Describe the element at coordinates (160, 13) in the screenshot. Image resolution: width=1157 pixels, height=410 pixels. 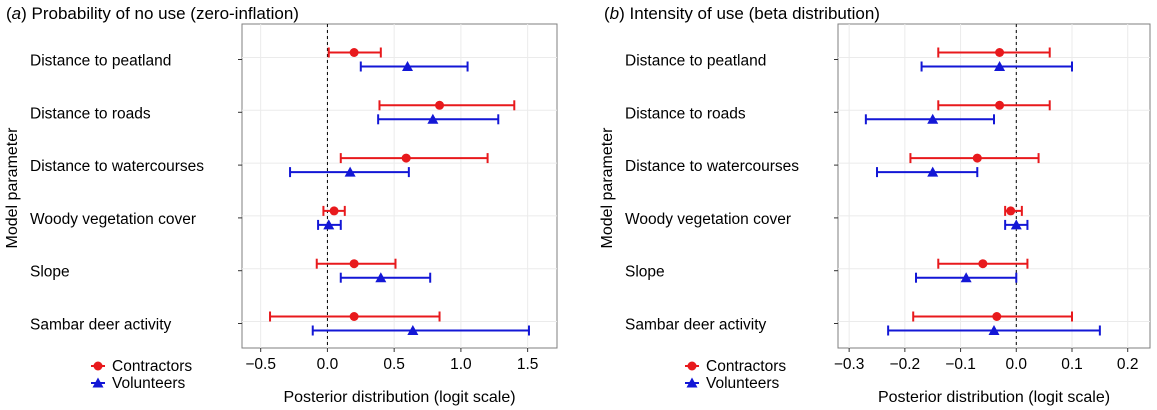
I see `title-part: ) Probability of no use (zero-inflation)` at that location.